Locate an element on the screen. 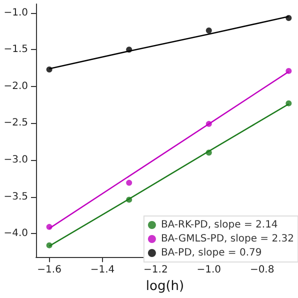  y-tick-label: −1.0 is located at coordinates (16, 12).